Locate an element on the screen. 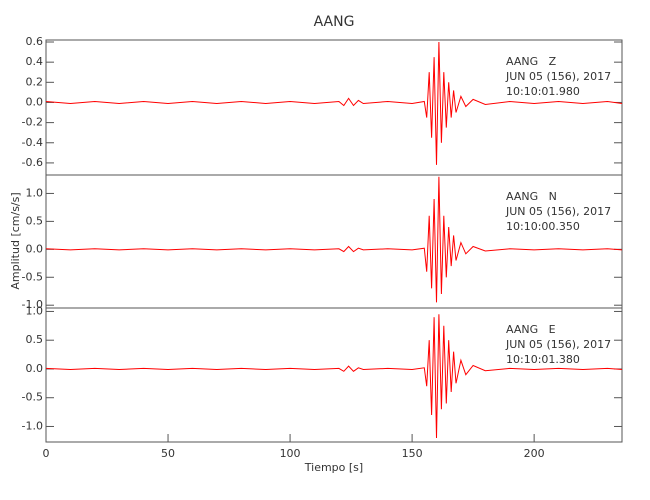 This screenshot has height=500, width=650. x-tick-label: 0 is located at coordinates (46, 453).